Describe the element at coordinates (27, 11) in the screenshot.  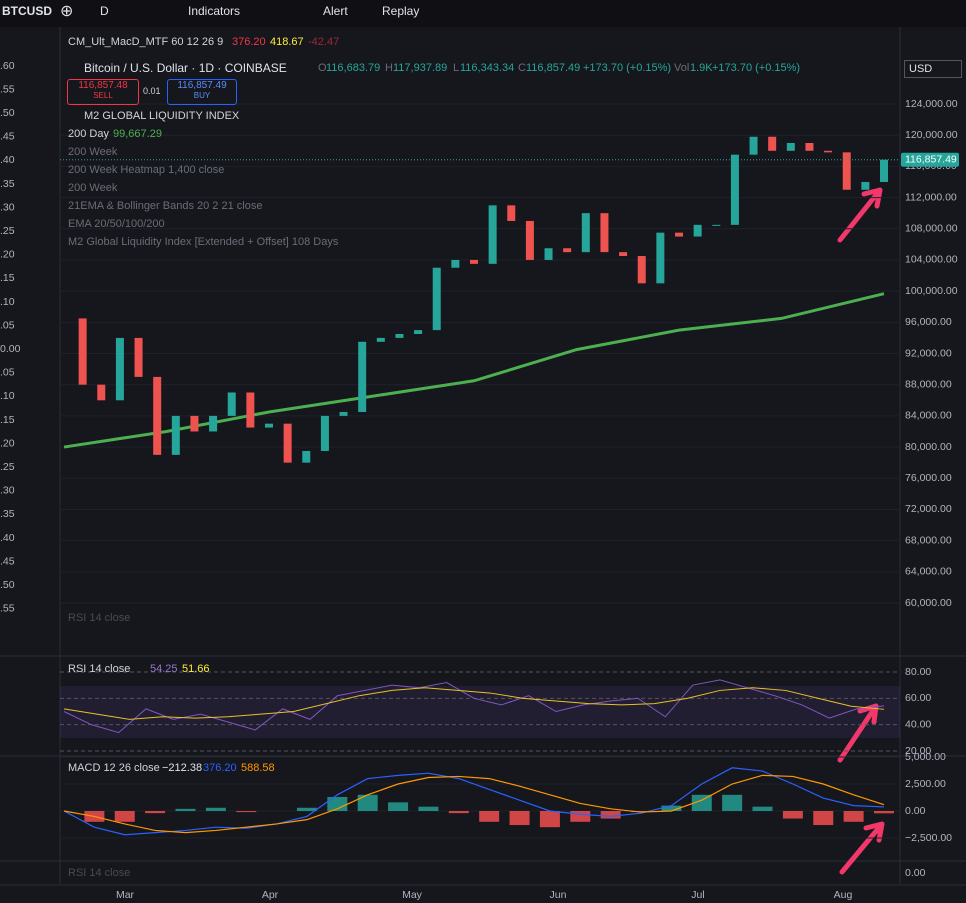
I see `symbol: BTCUSD` at that location.